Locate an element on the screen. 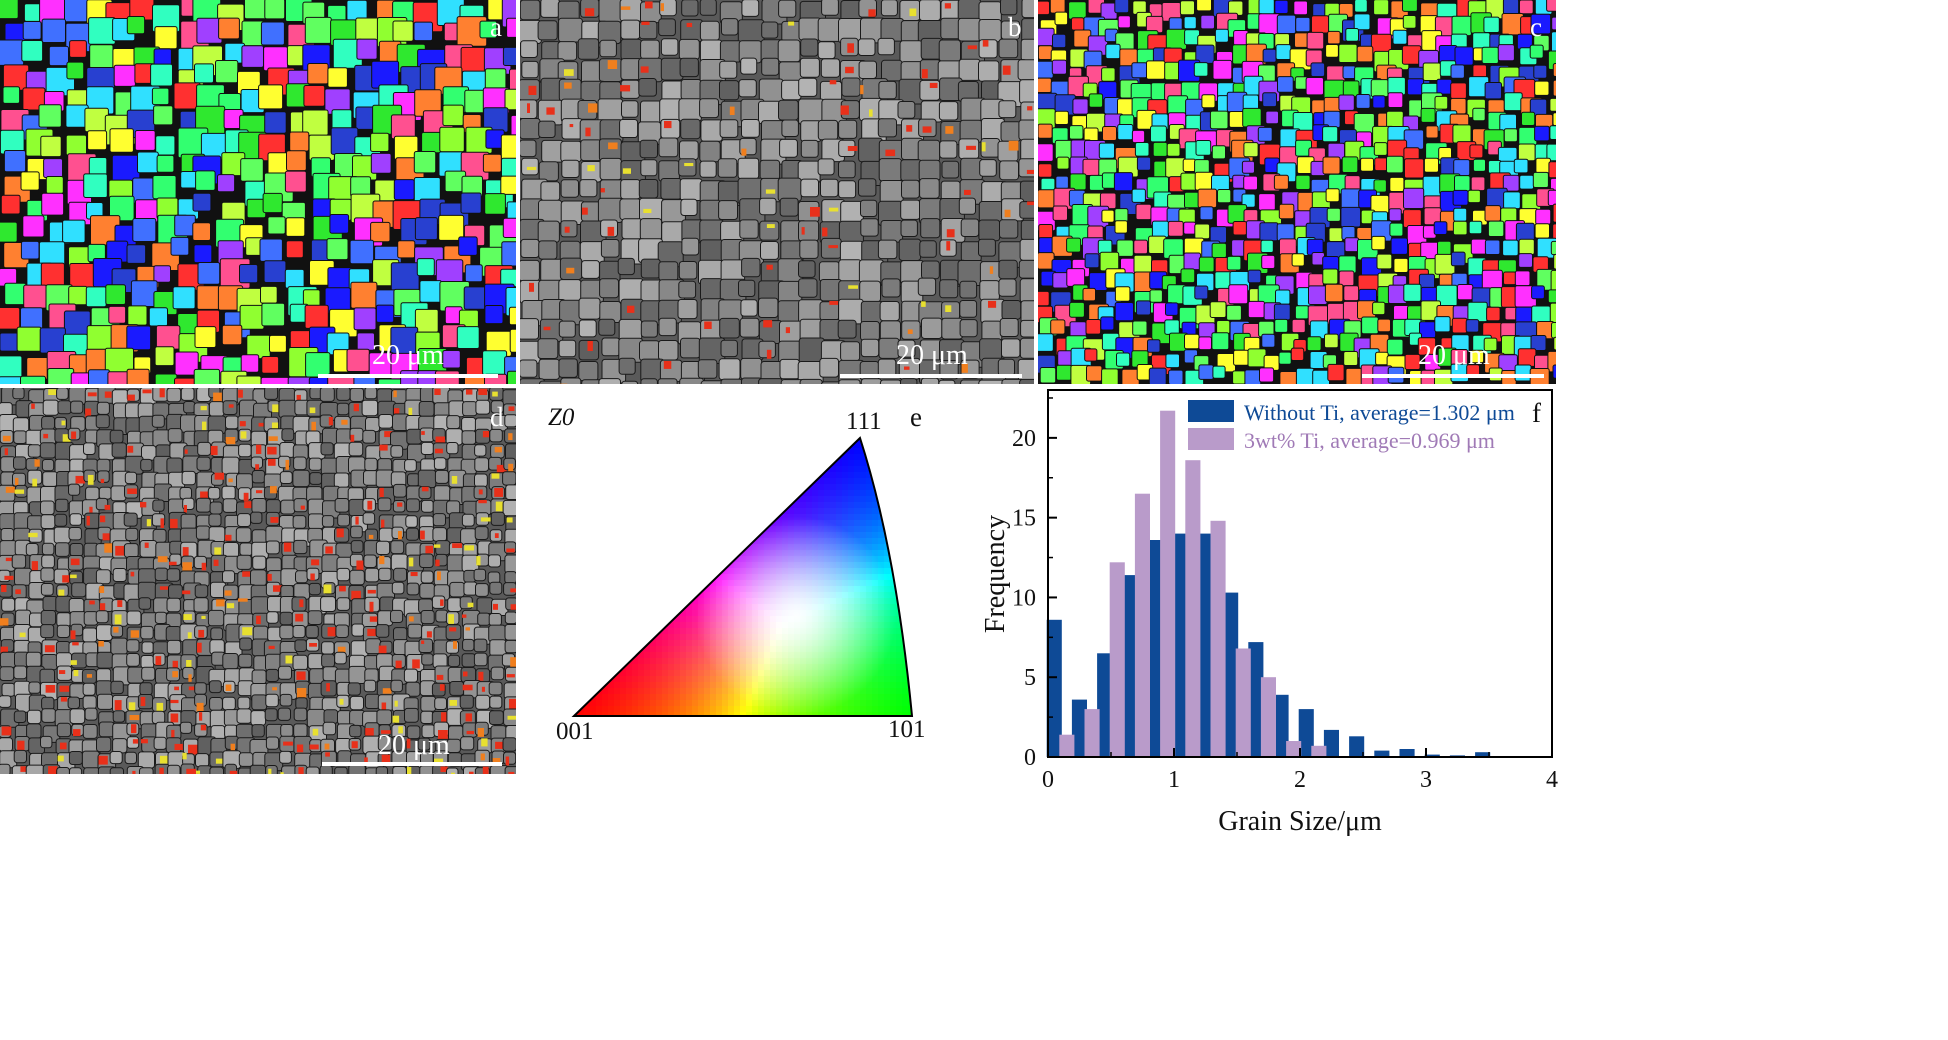 The height and width of the screenshot is (1040, 1948). x-tick-label: 2 is located at coordinates (1300, 780).